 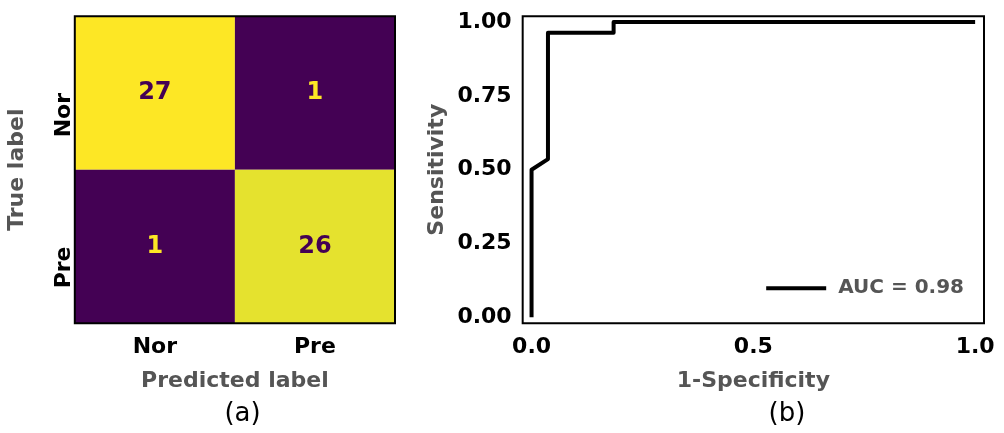 What do you see at coordinates (753, 379) in the screenshot?
I see `x-axis-title: 1-Specificity` at bounding box center [753, 379].